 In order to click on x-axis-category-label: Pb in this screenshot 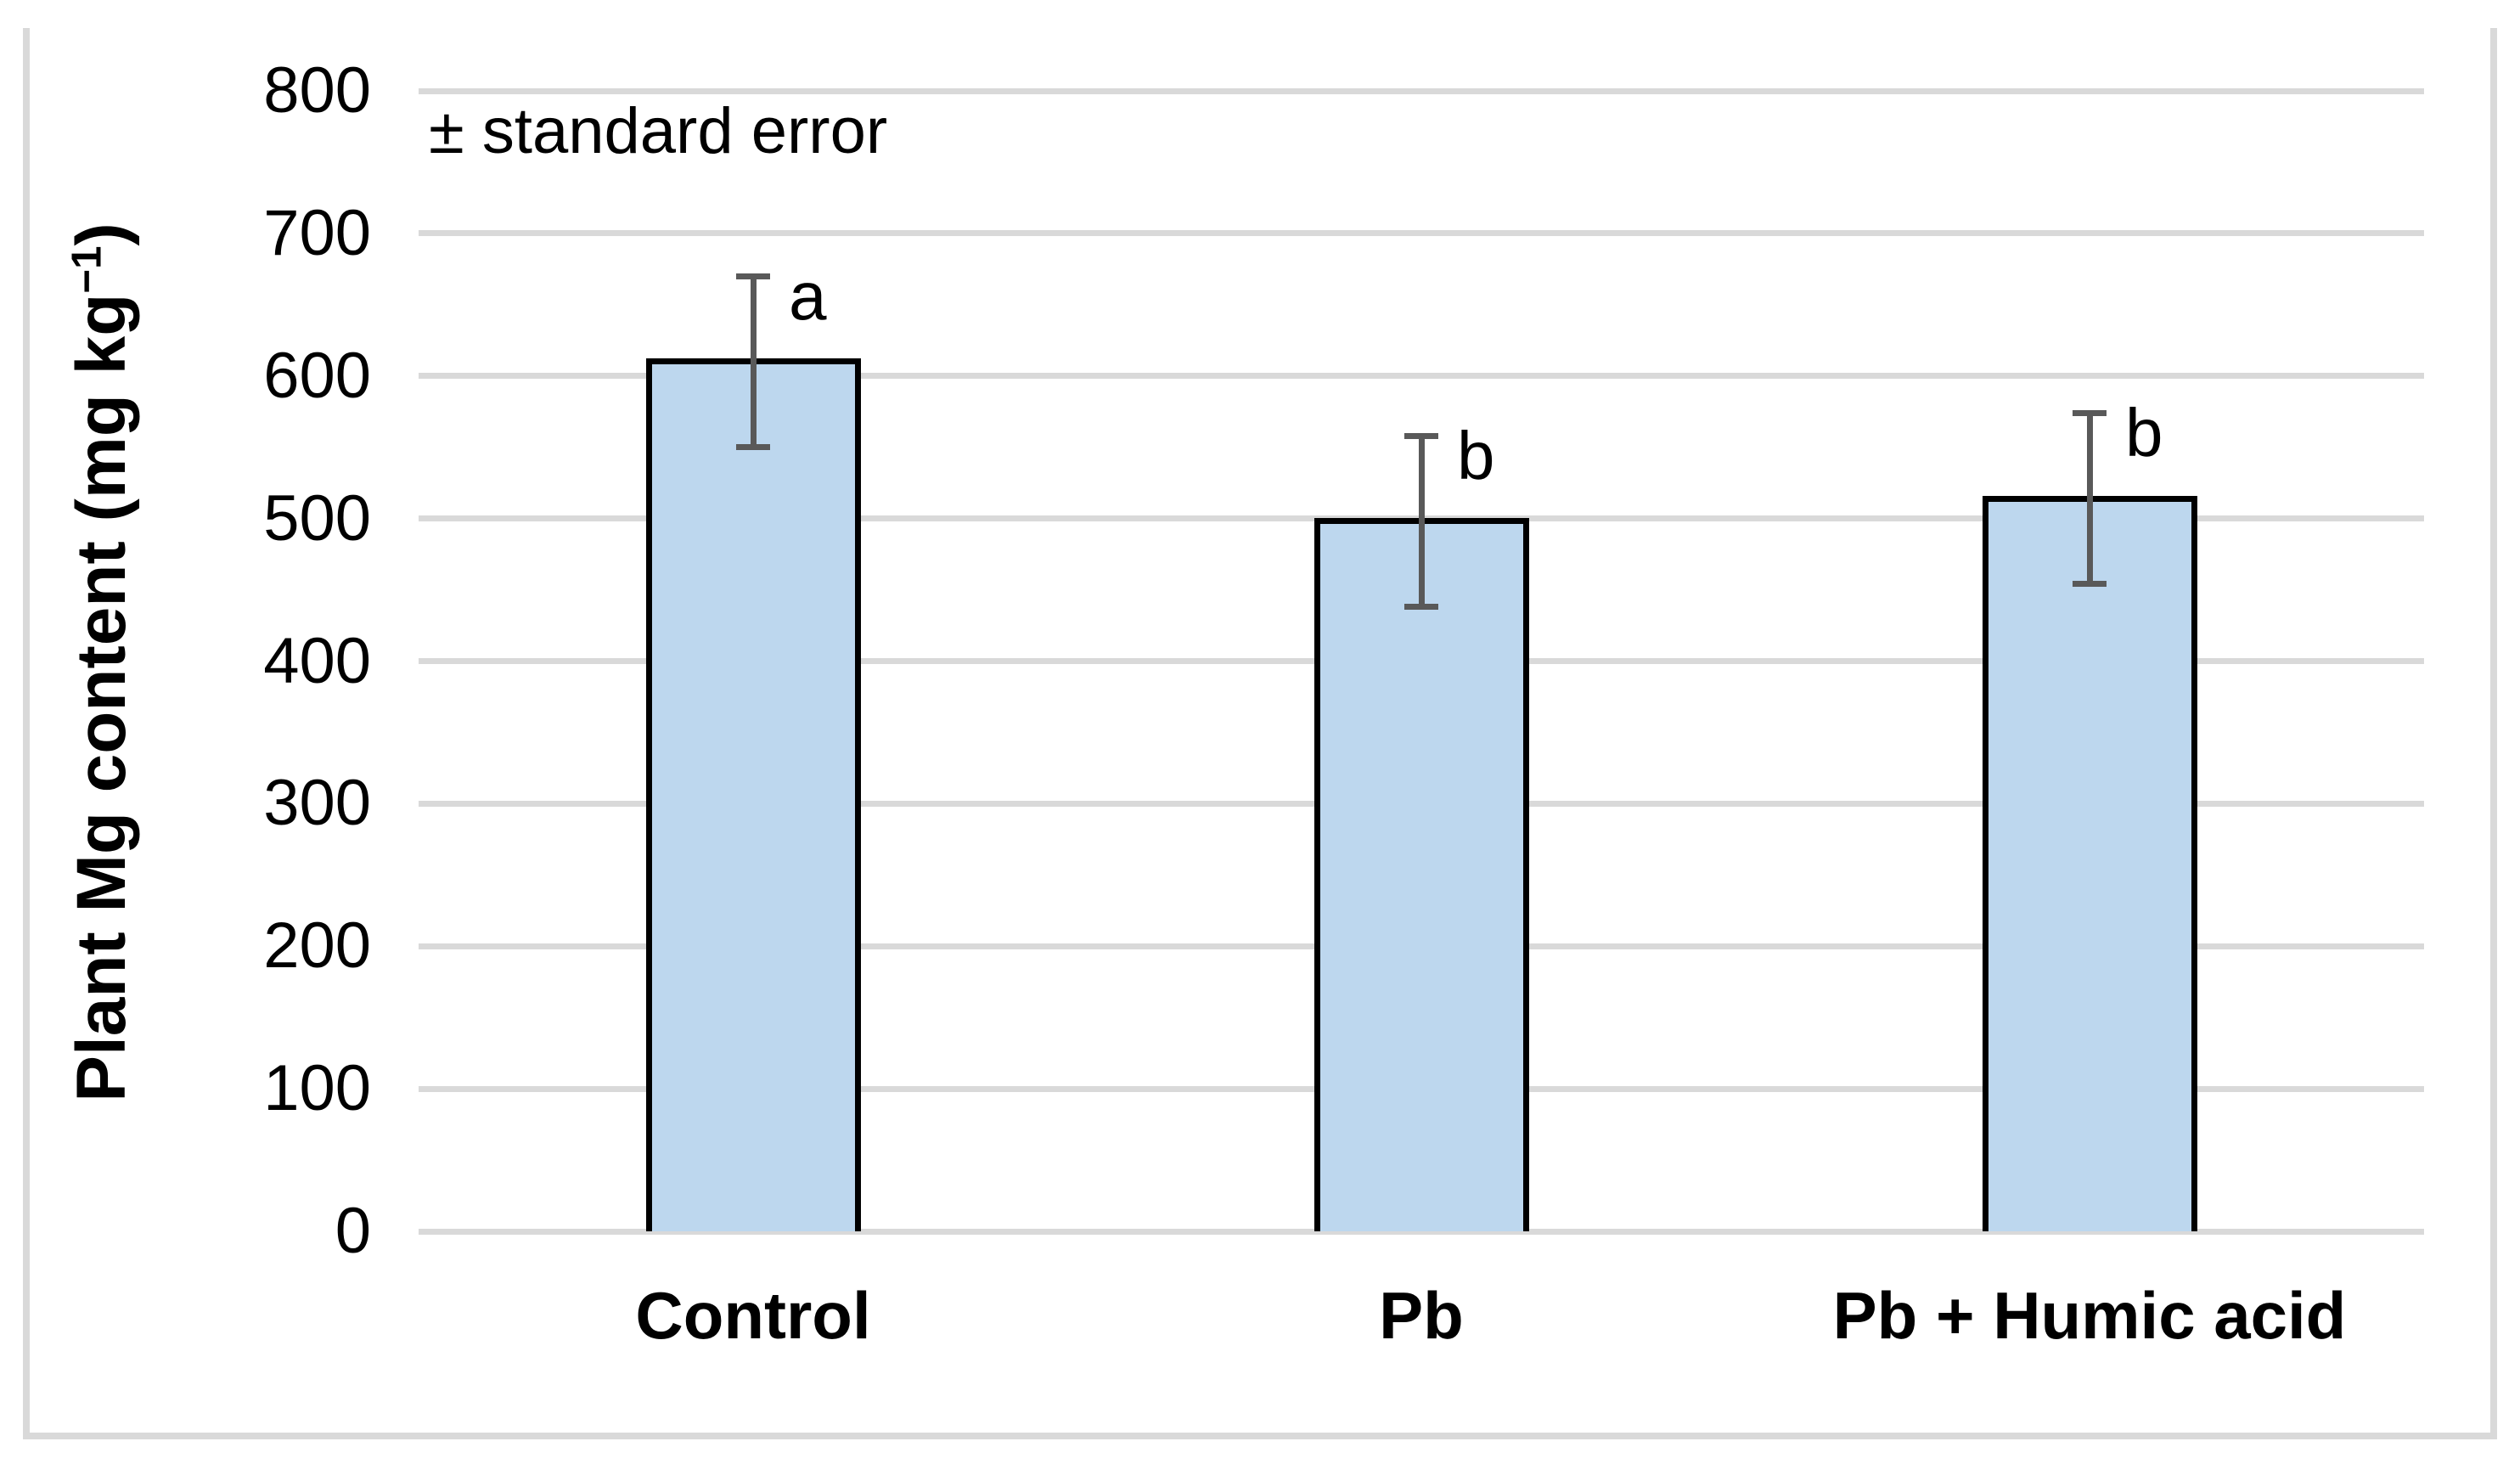, I will do `click(1422, 1316)`.